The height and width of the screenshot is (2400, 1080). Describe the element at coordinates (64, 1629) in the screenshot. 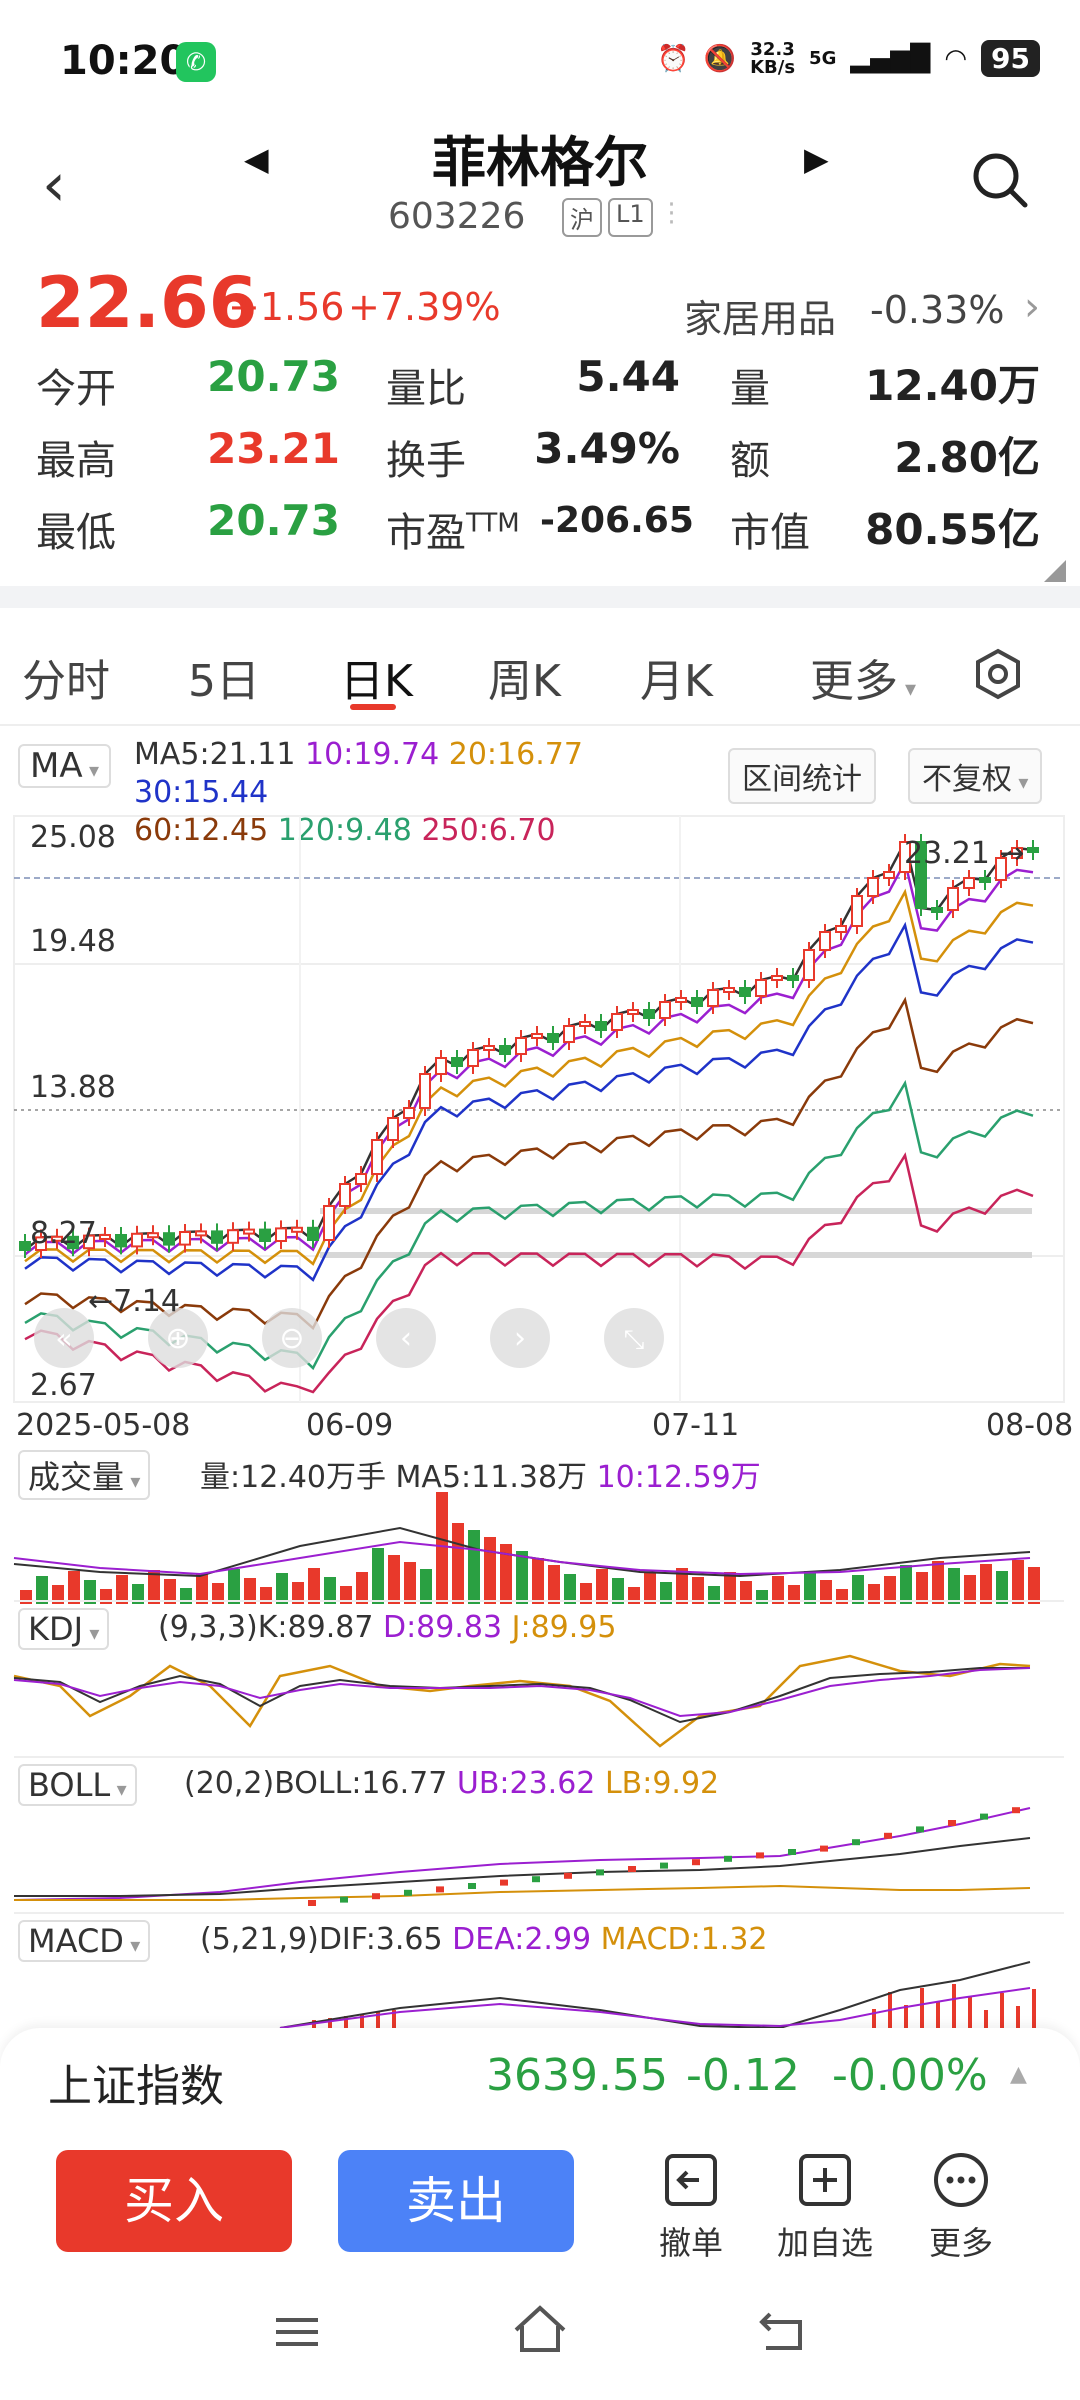

I see `kdj-selector: KDJ ▾` at that location.